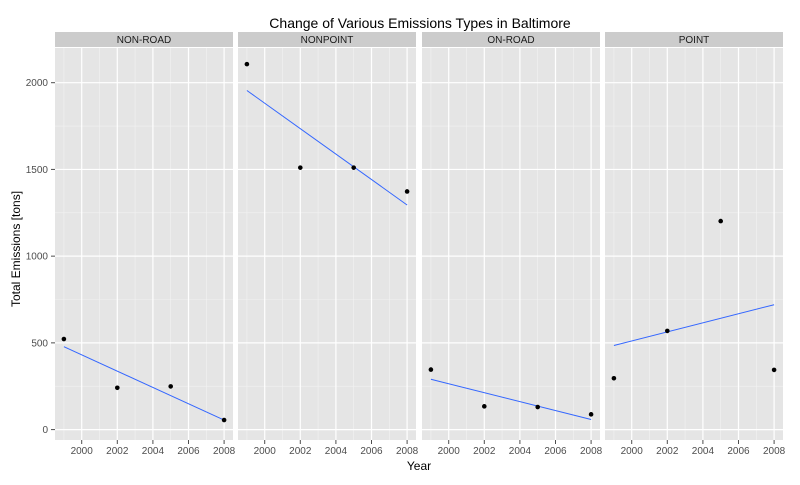 Image resolution: width=800 pixels, height=485 pixels. I want to click on y-tick-label: 1000, so click(37, 257).